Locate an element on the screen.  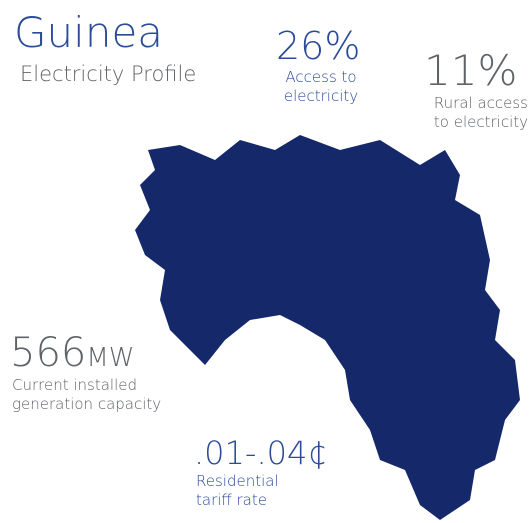
caption-line: Rural access is located at coordinates (480, 103).